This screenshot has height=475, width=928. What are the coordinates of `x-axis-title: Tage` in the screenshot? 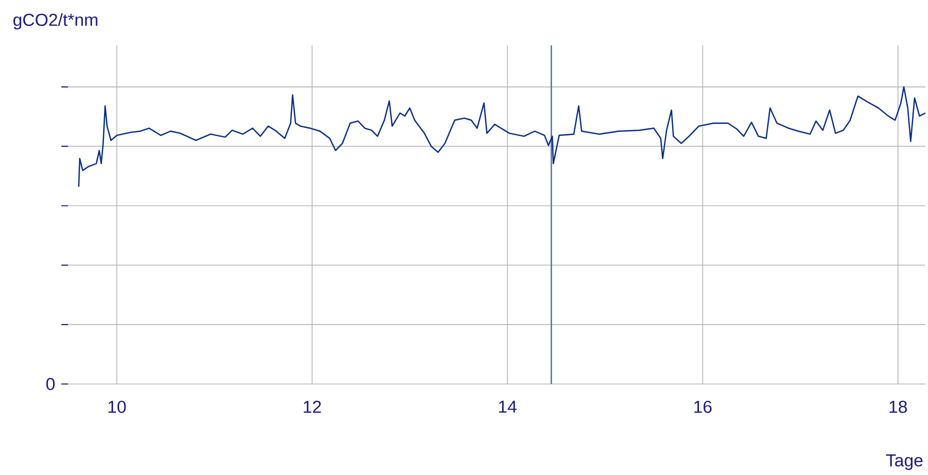 It's located at (904, 462).